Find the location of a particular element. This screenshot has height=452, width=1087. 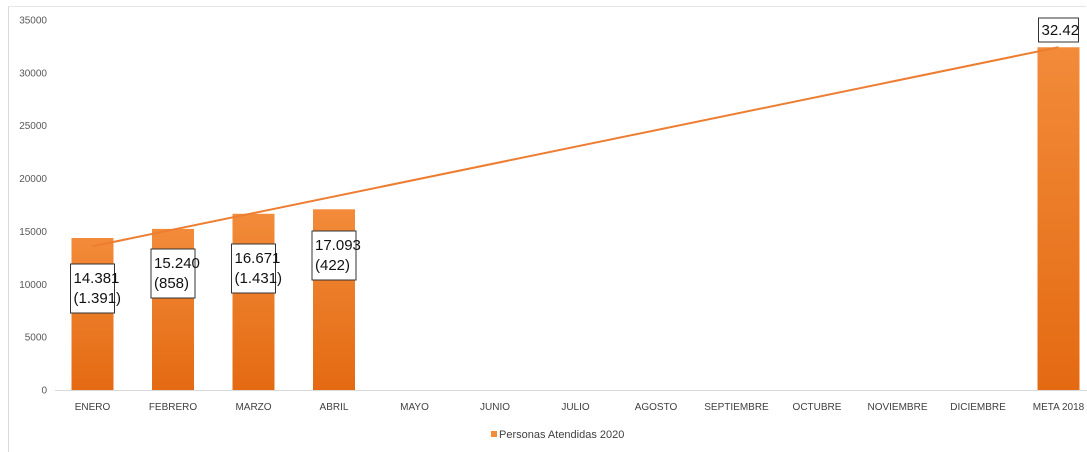

data-label: (422) is located at coordinates (332, 265).